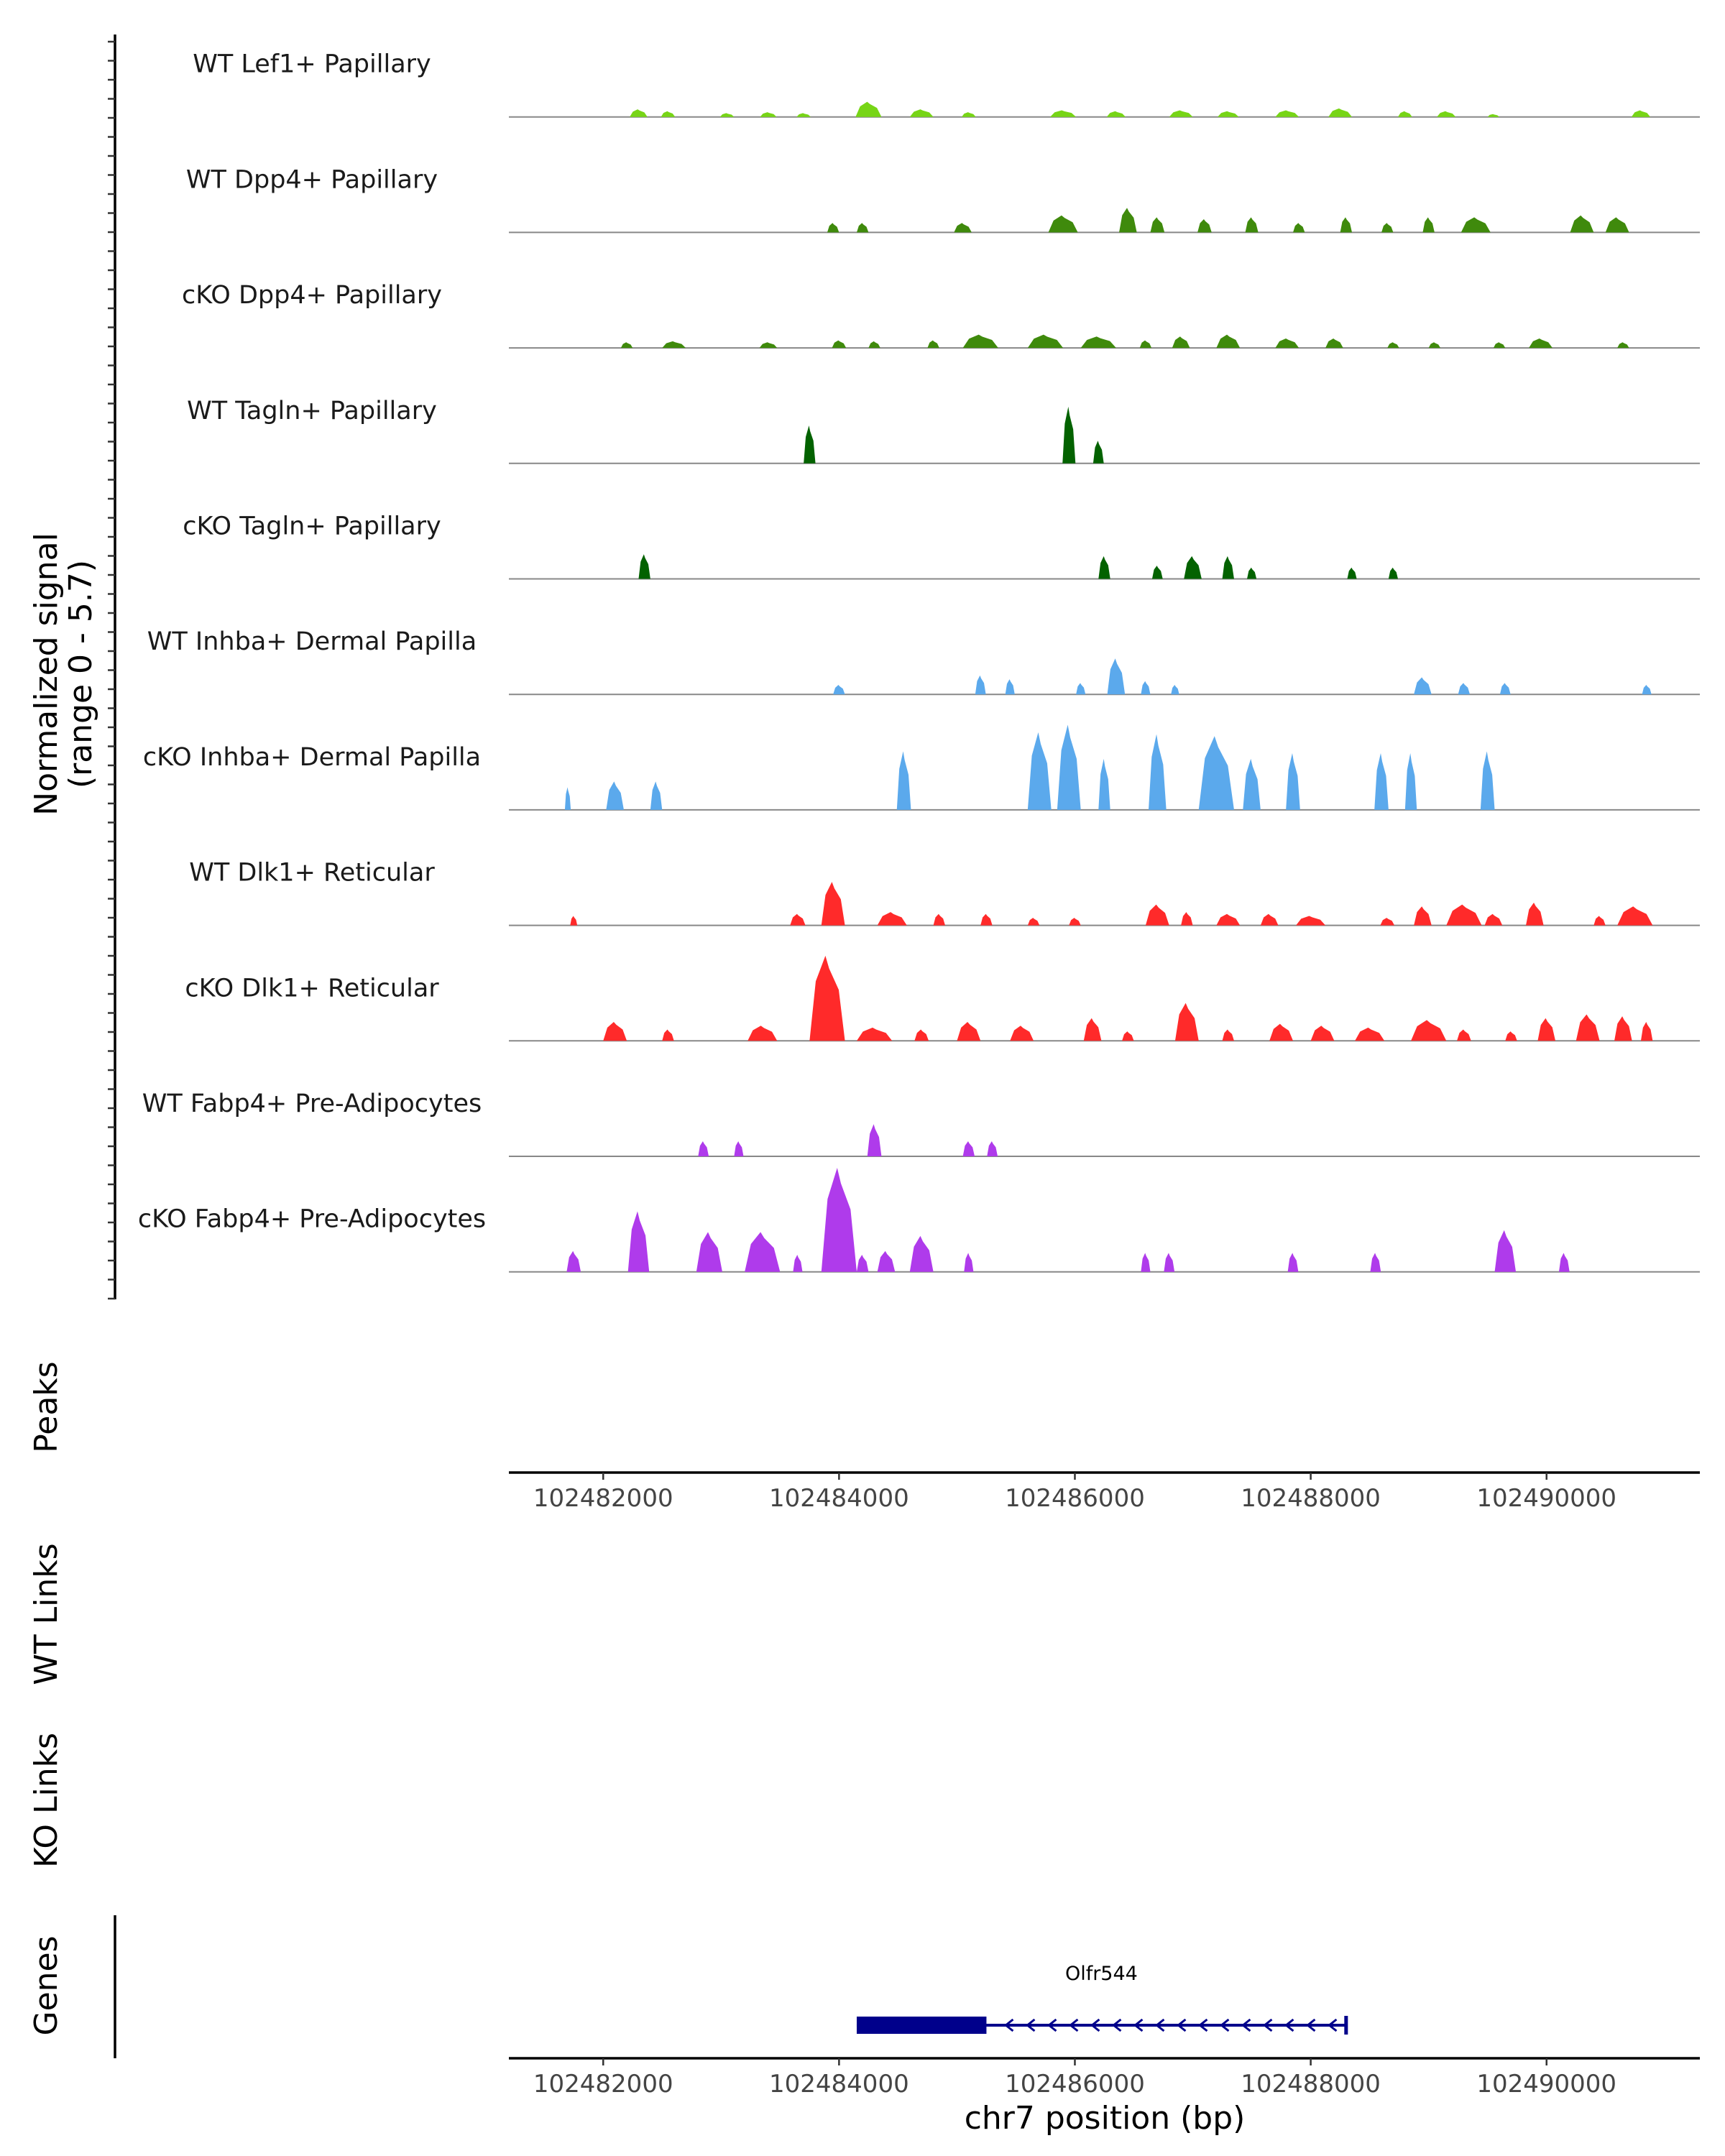  What do you see at coordinates (921, 1123) in the screenshot?
I see `track-wt-fabp4-pre-adipocytes: WT Fabp4+ Pre-Adipocytes` at bounding box center [921, 1123].